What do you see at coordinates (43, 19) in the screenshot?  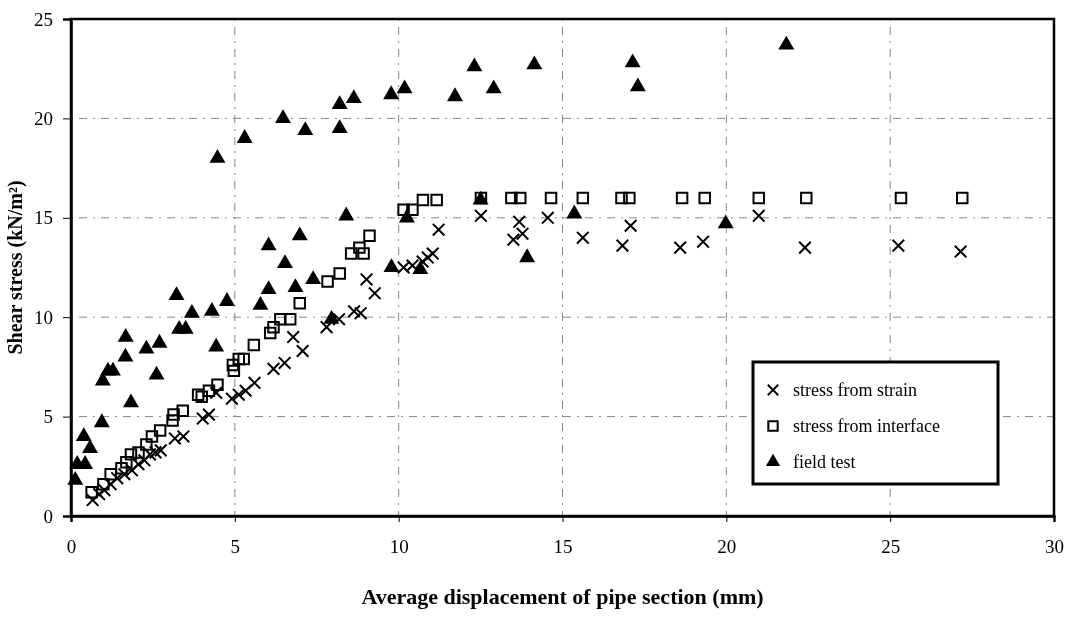 I see `y-tick-label: 25` at bounding box center [43, 19].